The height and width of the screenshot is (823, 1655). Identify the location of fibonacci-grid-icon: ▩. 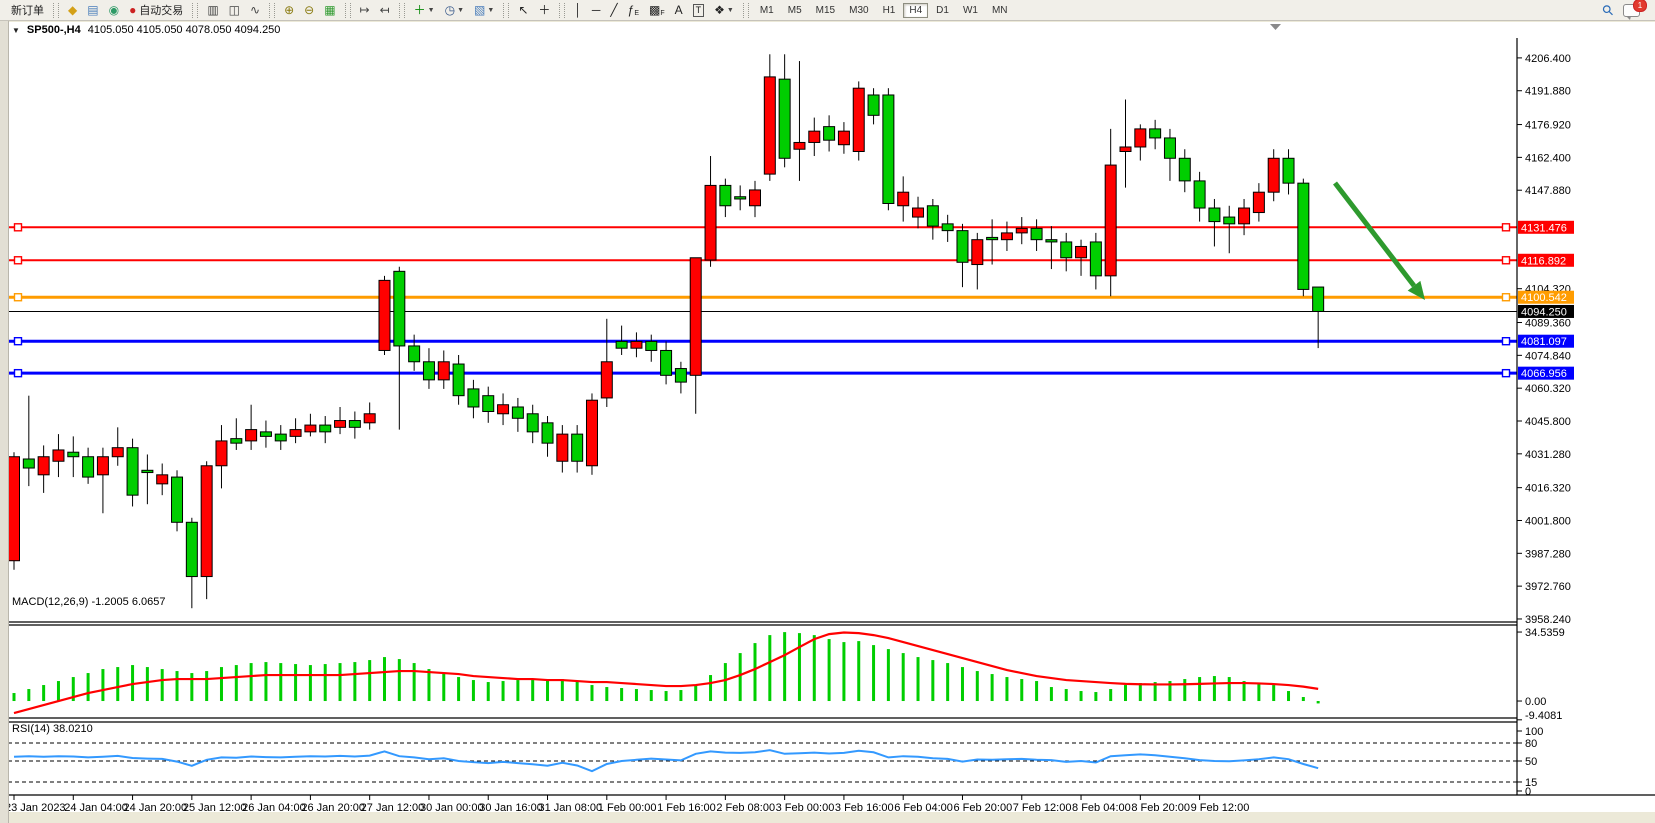
(655, 9).